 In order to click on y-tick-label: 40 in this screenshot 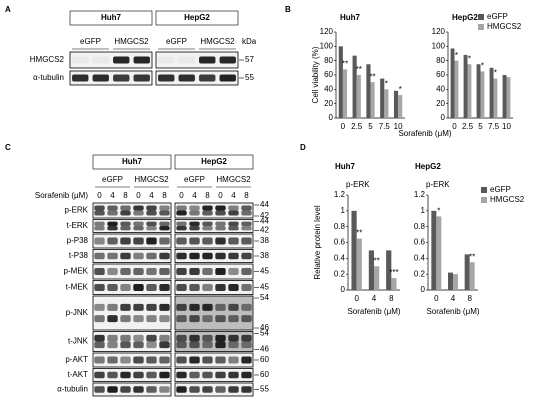, I will do `click(328, 88)`.